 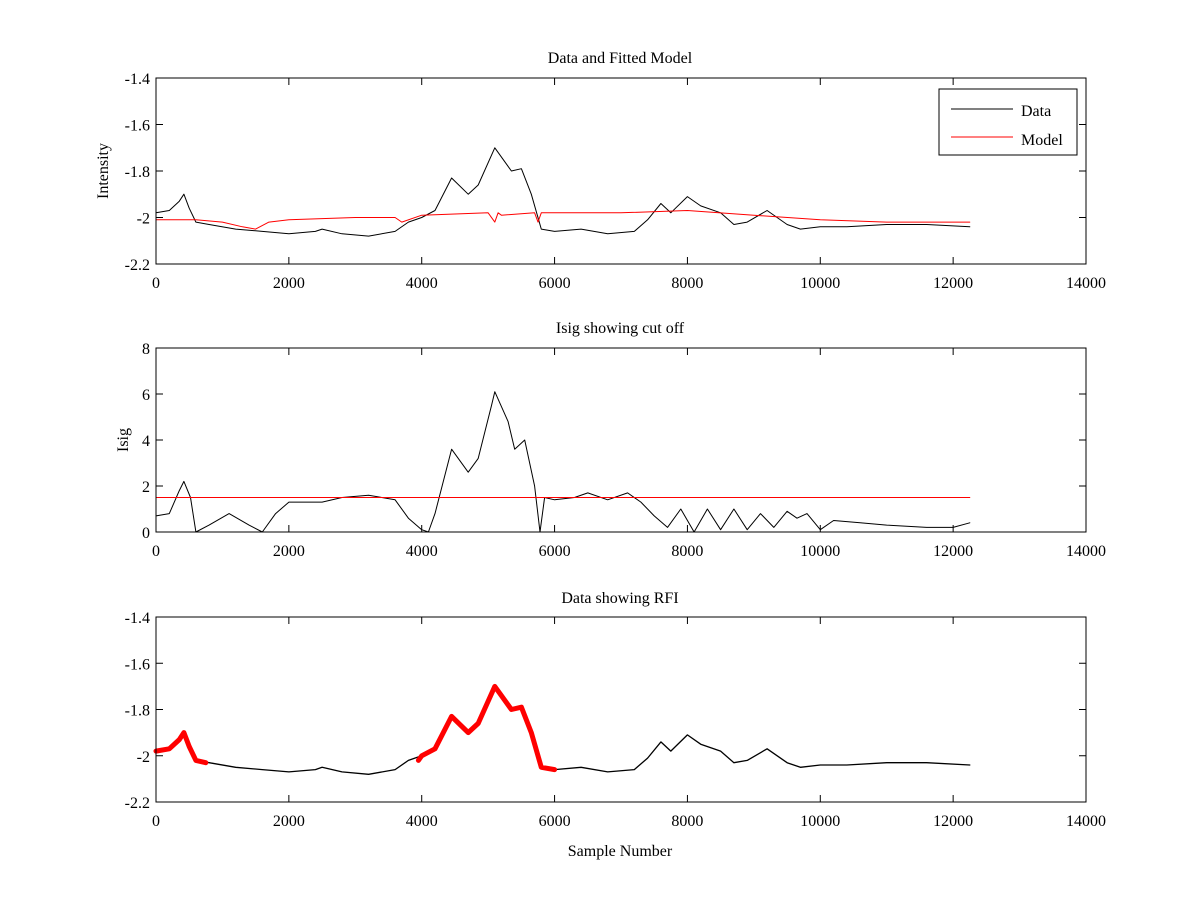 What do you see at coordinates (103, 171) in the screenshot?
I see `y-axis-label: Intensity` at bounding box center [103, 171].